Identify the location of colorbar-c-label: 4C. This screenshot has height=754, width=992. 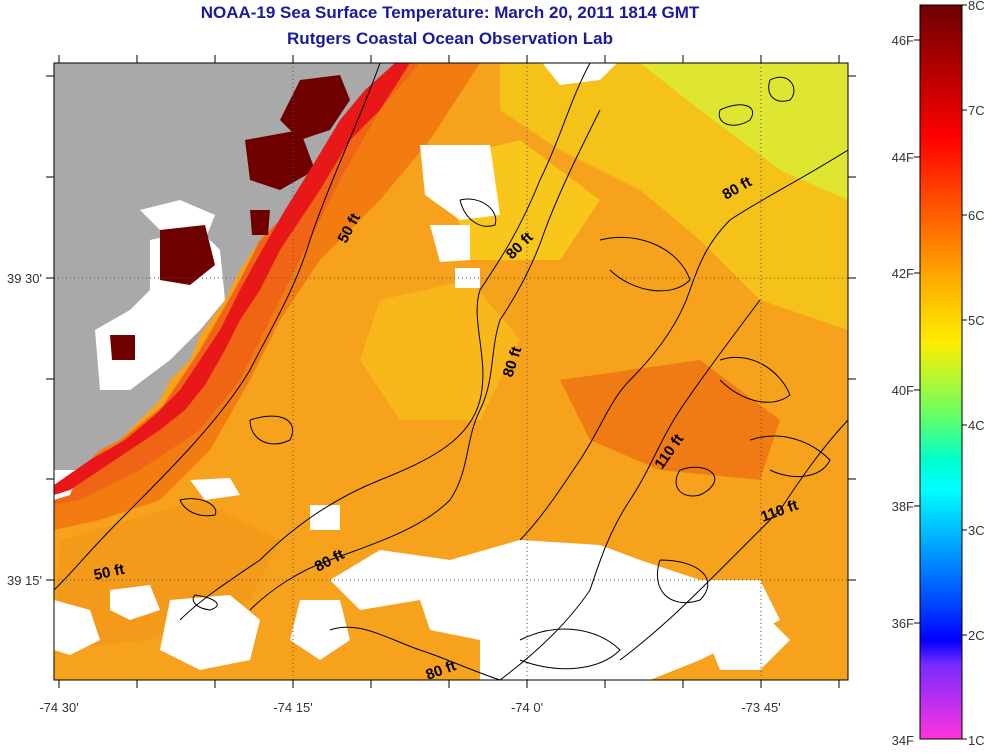
(976, 425).